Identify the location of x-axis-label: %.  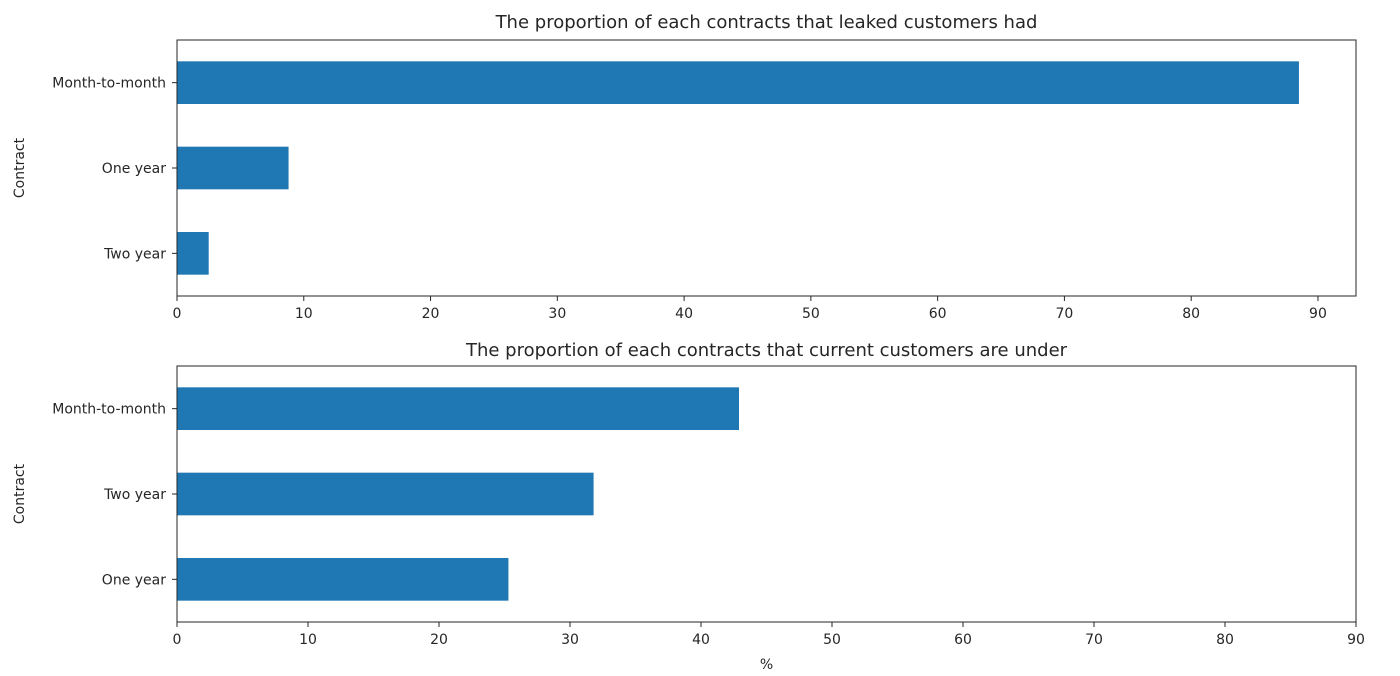
(766, 665).